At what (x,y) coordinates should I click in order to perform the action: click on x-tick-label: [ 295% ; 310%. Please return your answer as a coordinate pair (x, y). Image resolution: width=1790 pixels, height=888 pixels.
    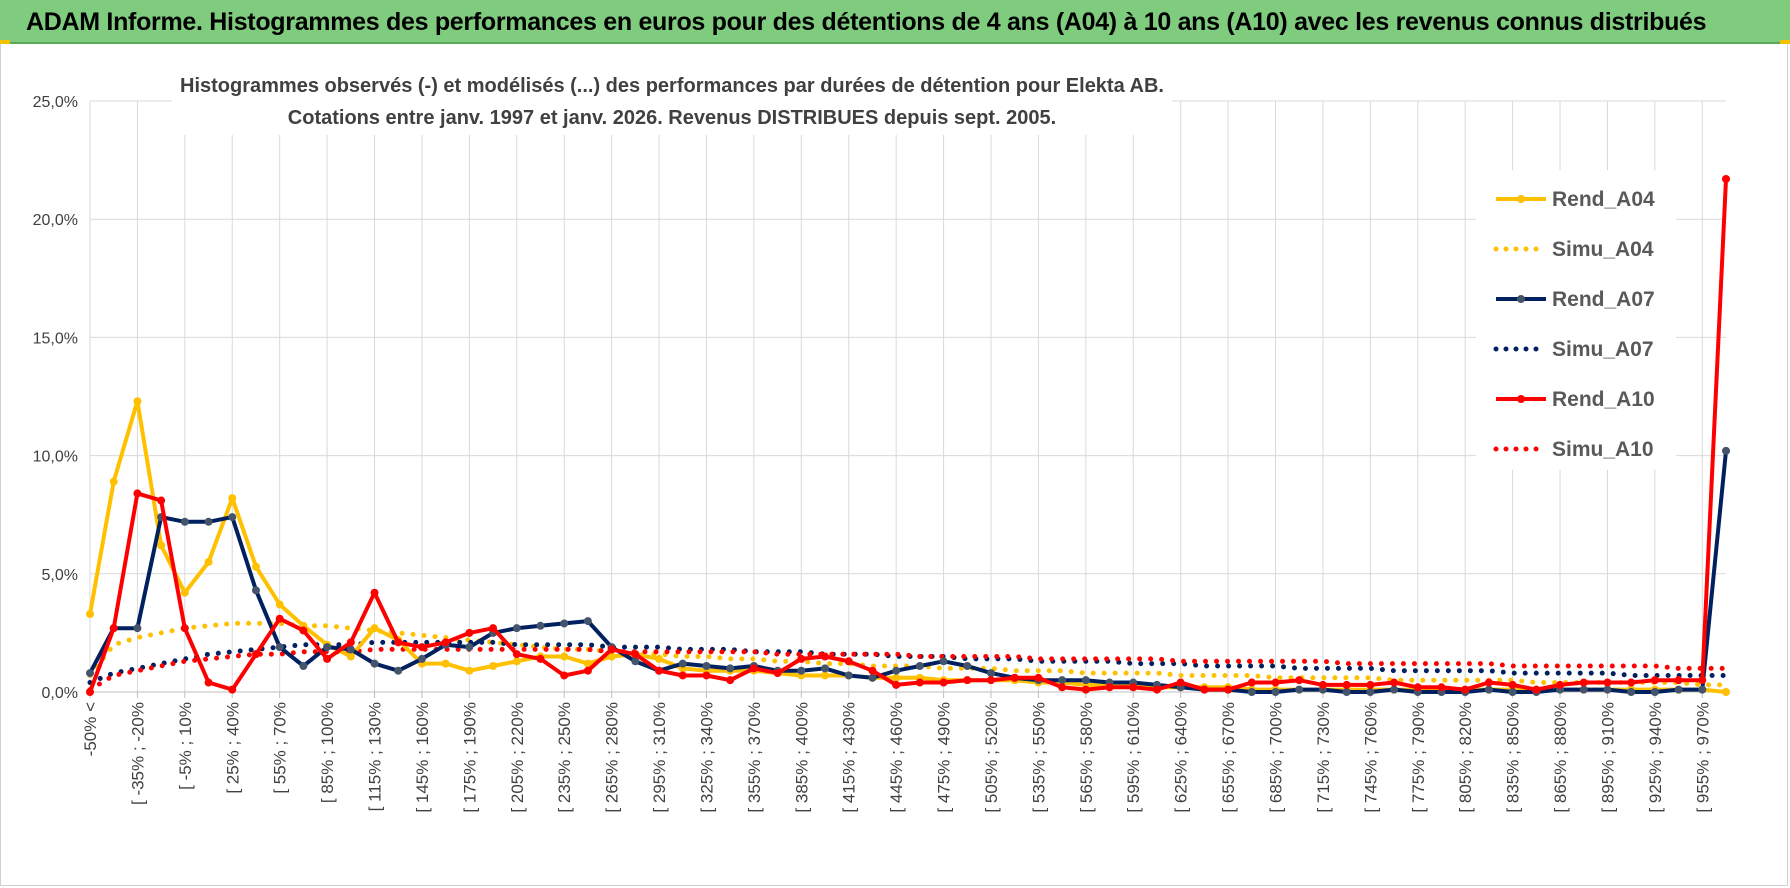
    Looking at the image, I should click on (659, 757).